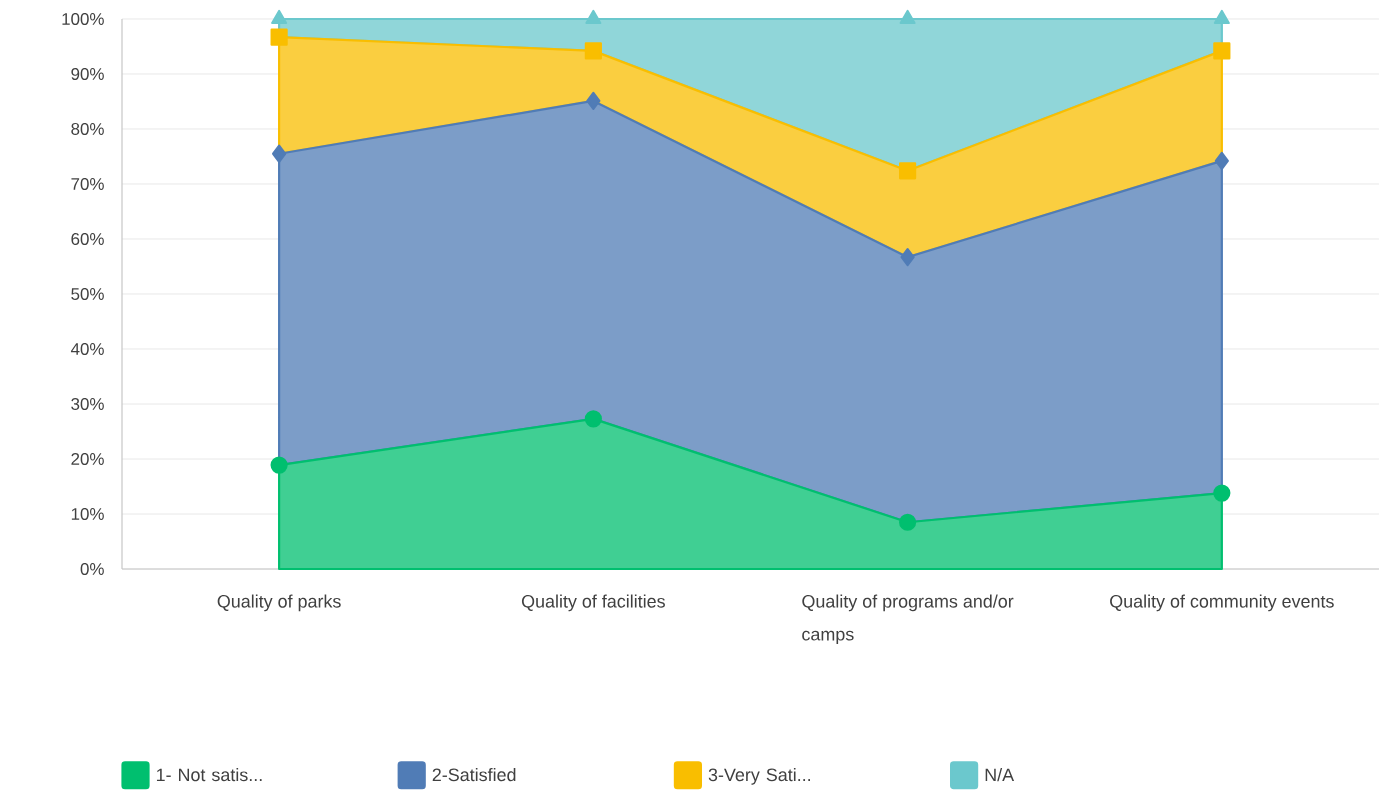  Describe the element at coordinates (908, 619) in the screenshot. I see `x-tick-label: Quality of programs and/or camps` at that location.